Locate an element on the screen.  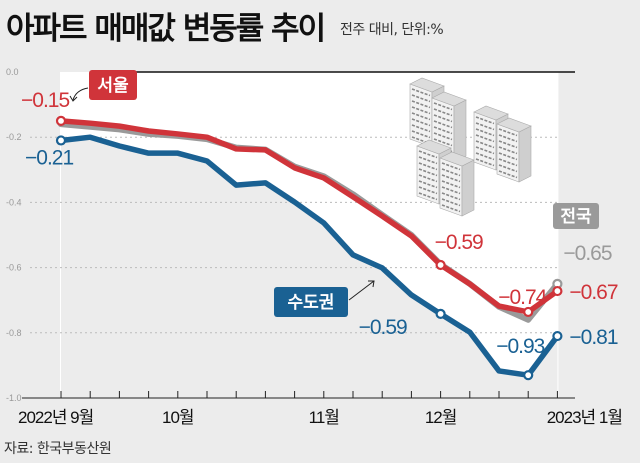
x-tick-label: 12월 is located at coordinates (441, 417).